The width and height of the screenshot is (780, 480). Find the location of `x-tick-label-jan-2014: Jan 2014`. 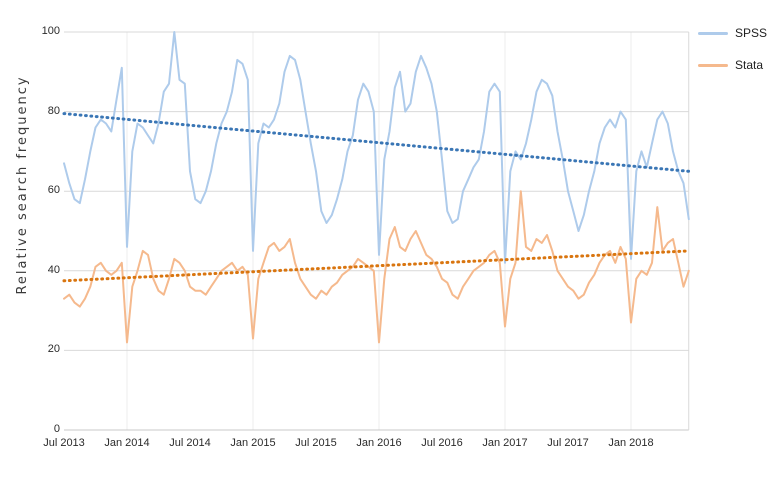

x-tick-label-jan-2014: Jan 2014 is located at coordinates (127, 443).